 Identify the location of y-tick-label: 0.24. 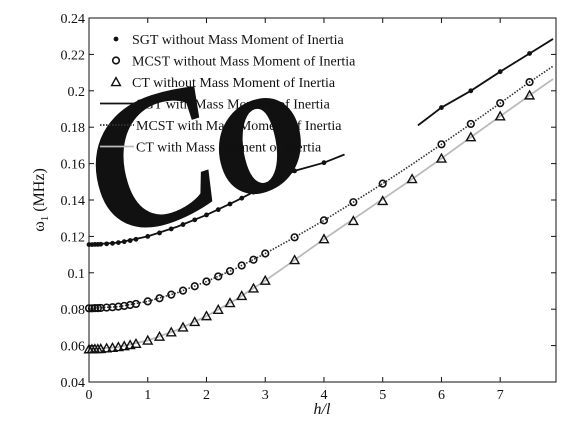
(73, 19).